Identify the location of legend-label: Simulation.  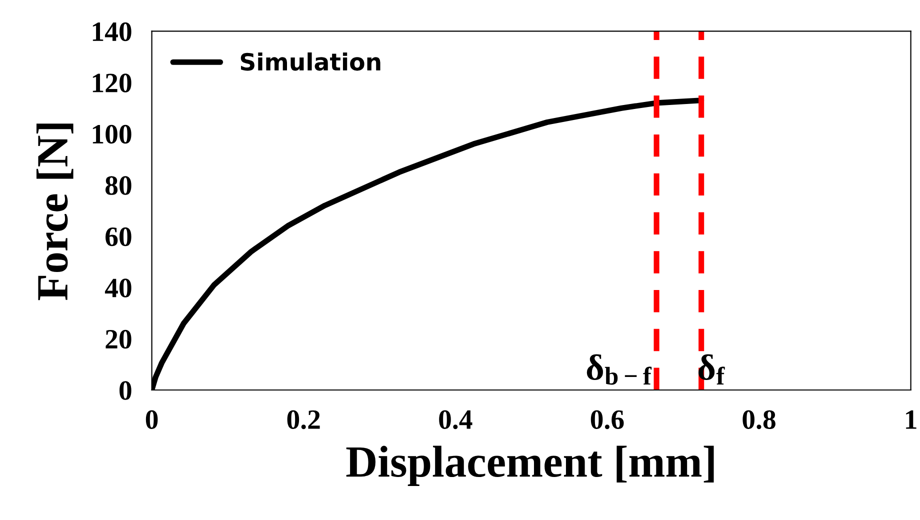
(310, 61).